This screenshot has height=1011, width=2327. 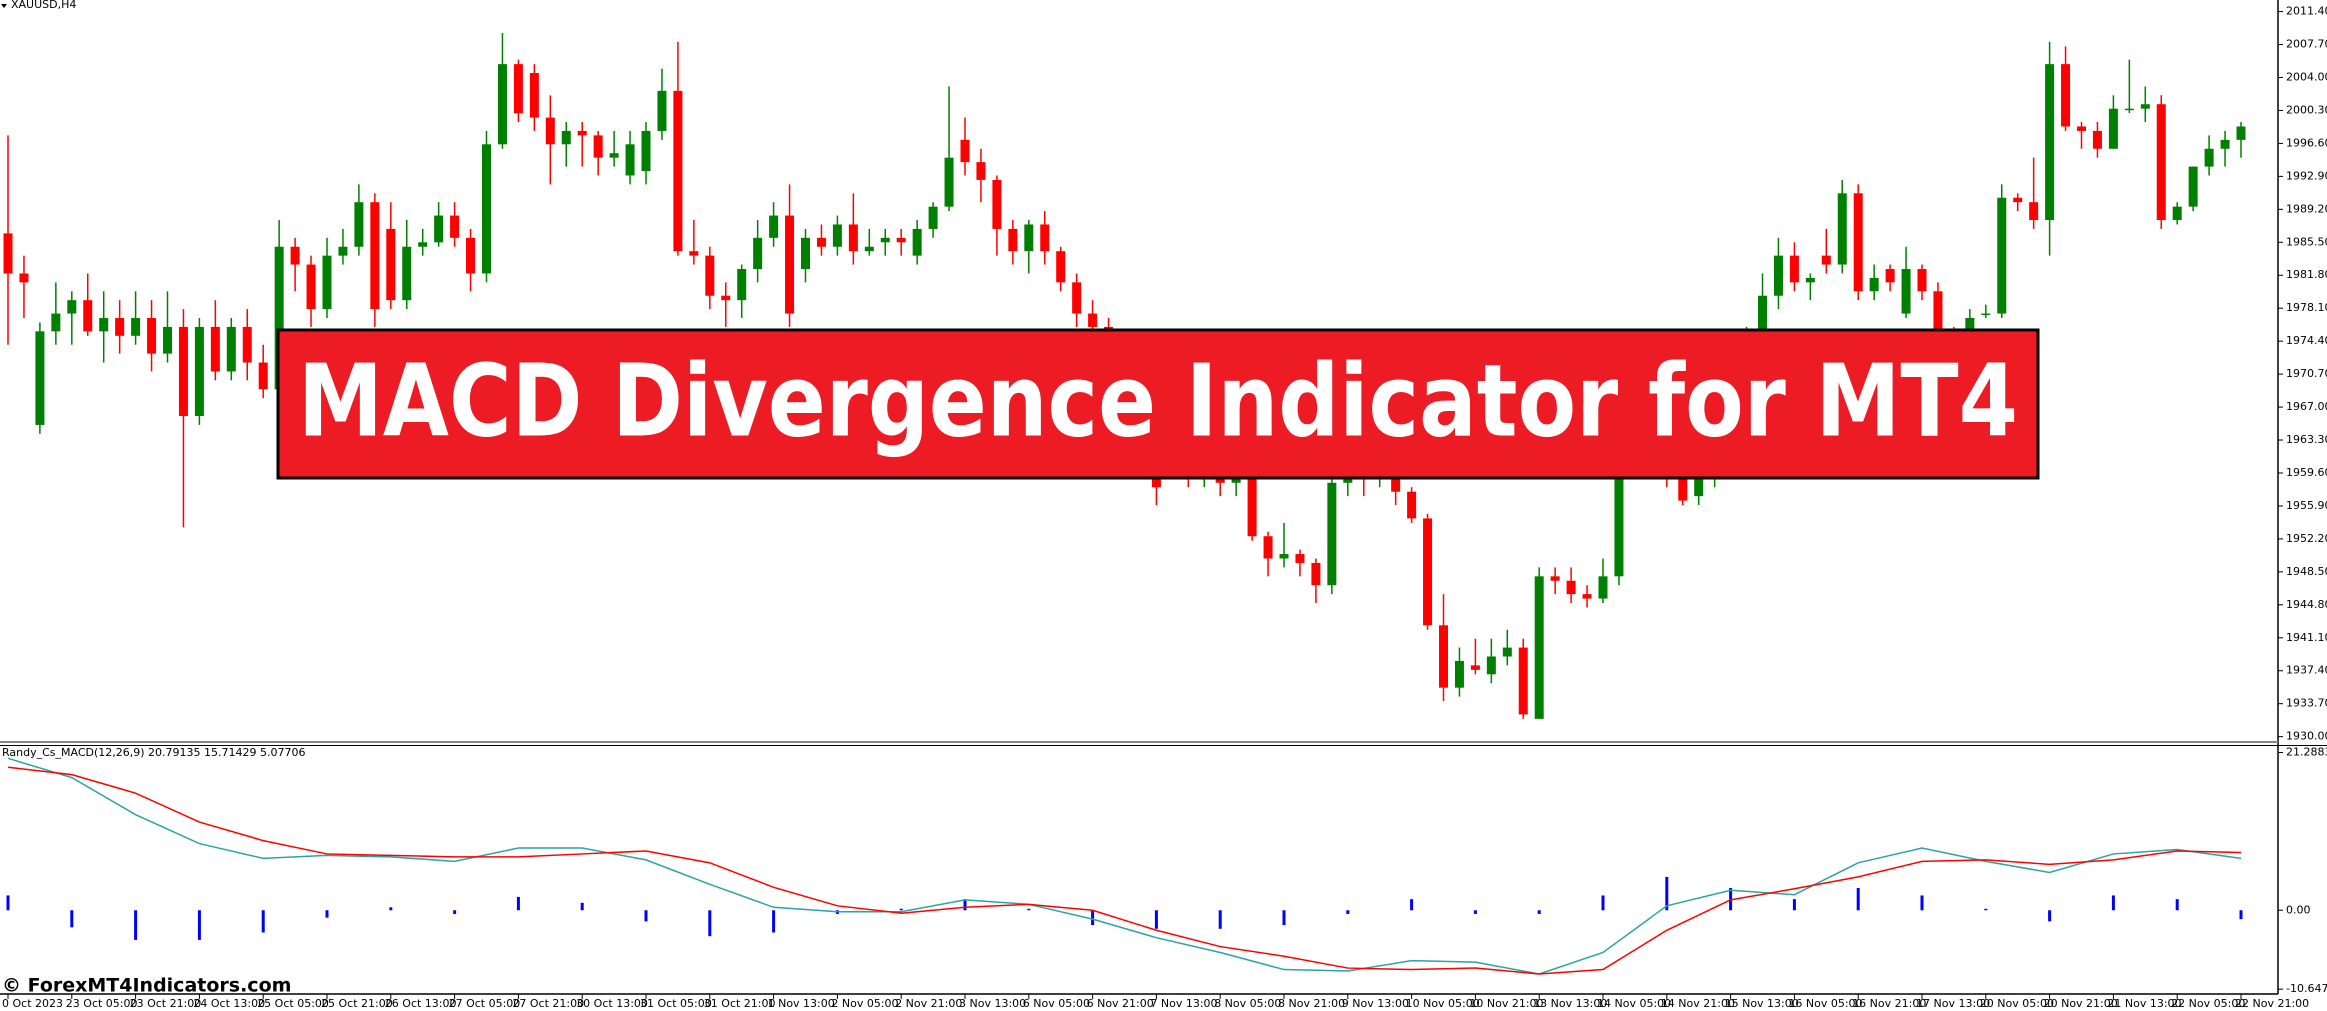 I want to click on x-tick-label: 26 Oct 13:00, so click(x=421, y=1003).